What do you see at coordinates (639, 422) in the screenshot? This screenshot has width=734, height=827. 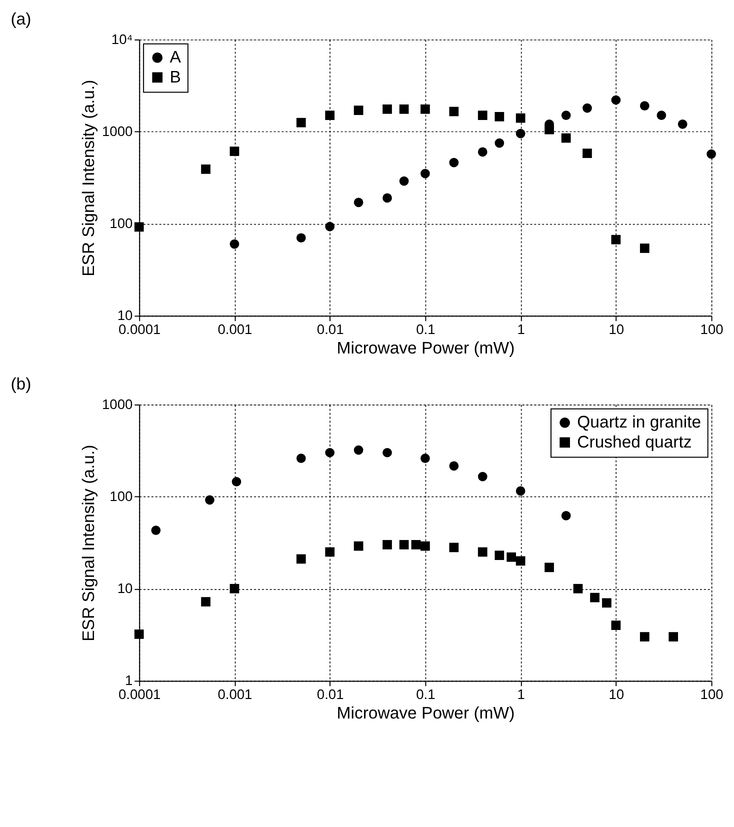 I see `legend-label: Quartz in granite` at bounding box center [639, 422].